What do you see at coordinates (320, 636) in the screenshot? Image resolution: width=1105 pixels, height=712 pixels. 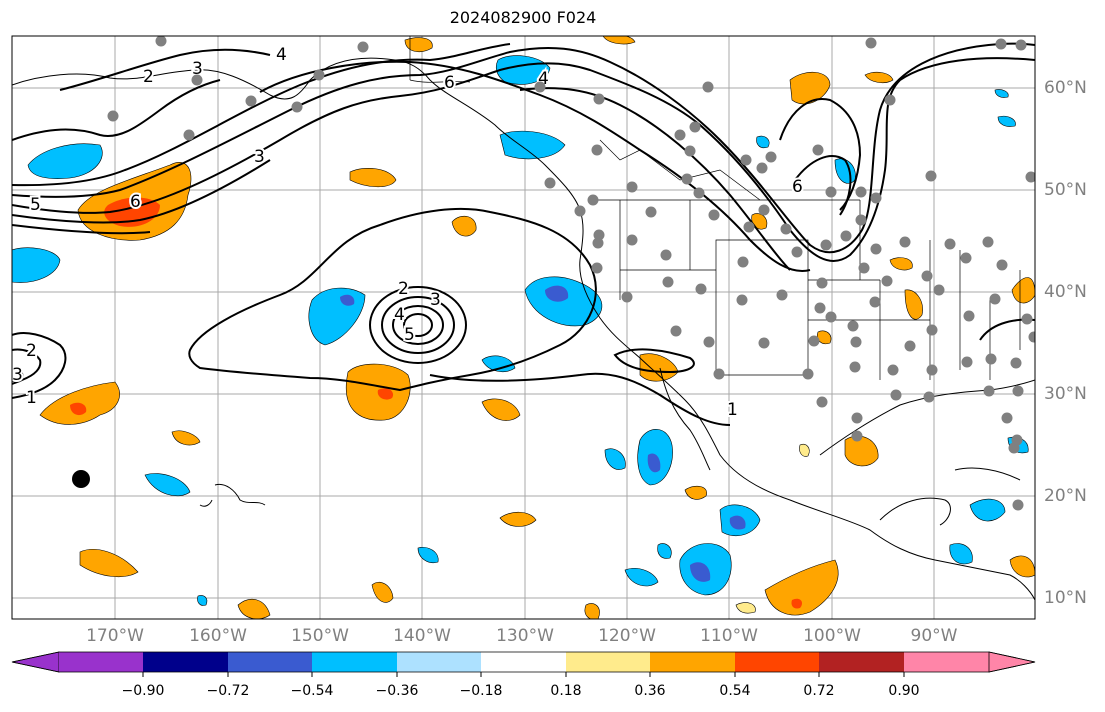 I see `lon-label: 150°W` at bounding box center [320, 636].